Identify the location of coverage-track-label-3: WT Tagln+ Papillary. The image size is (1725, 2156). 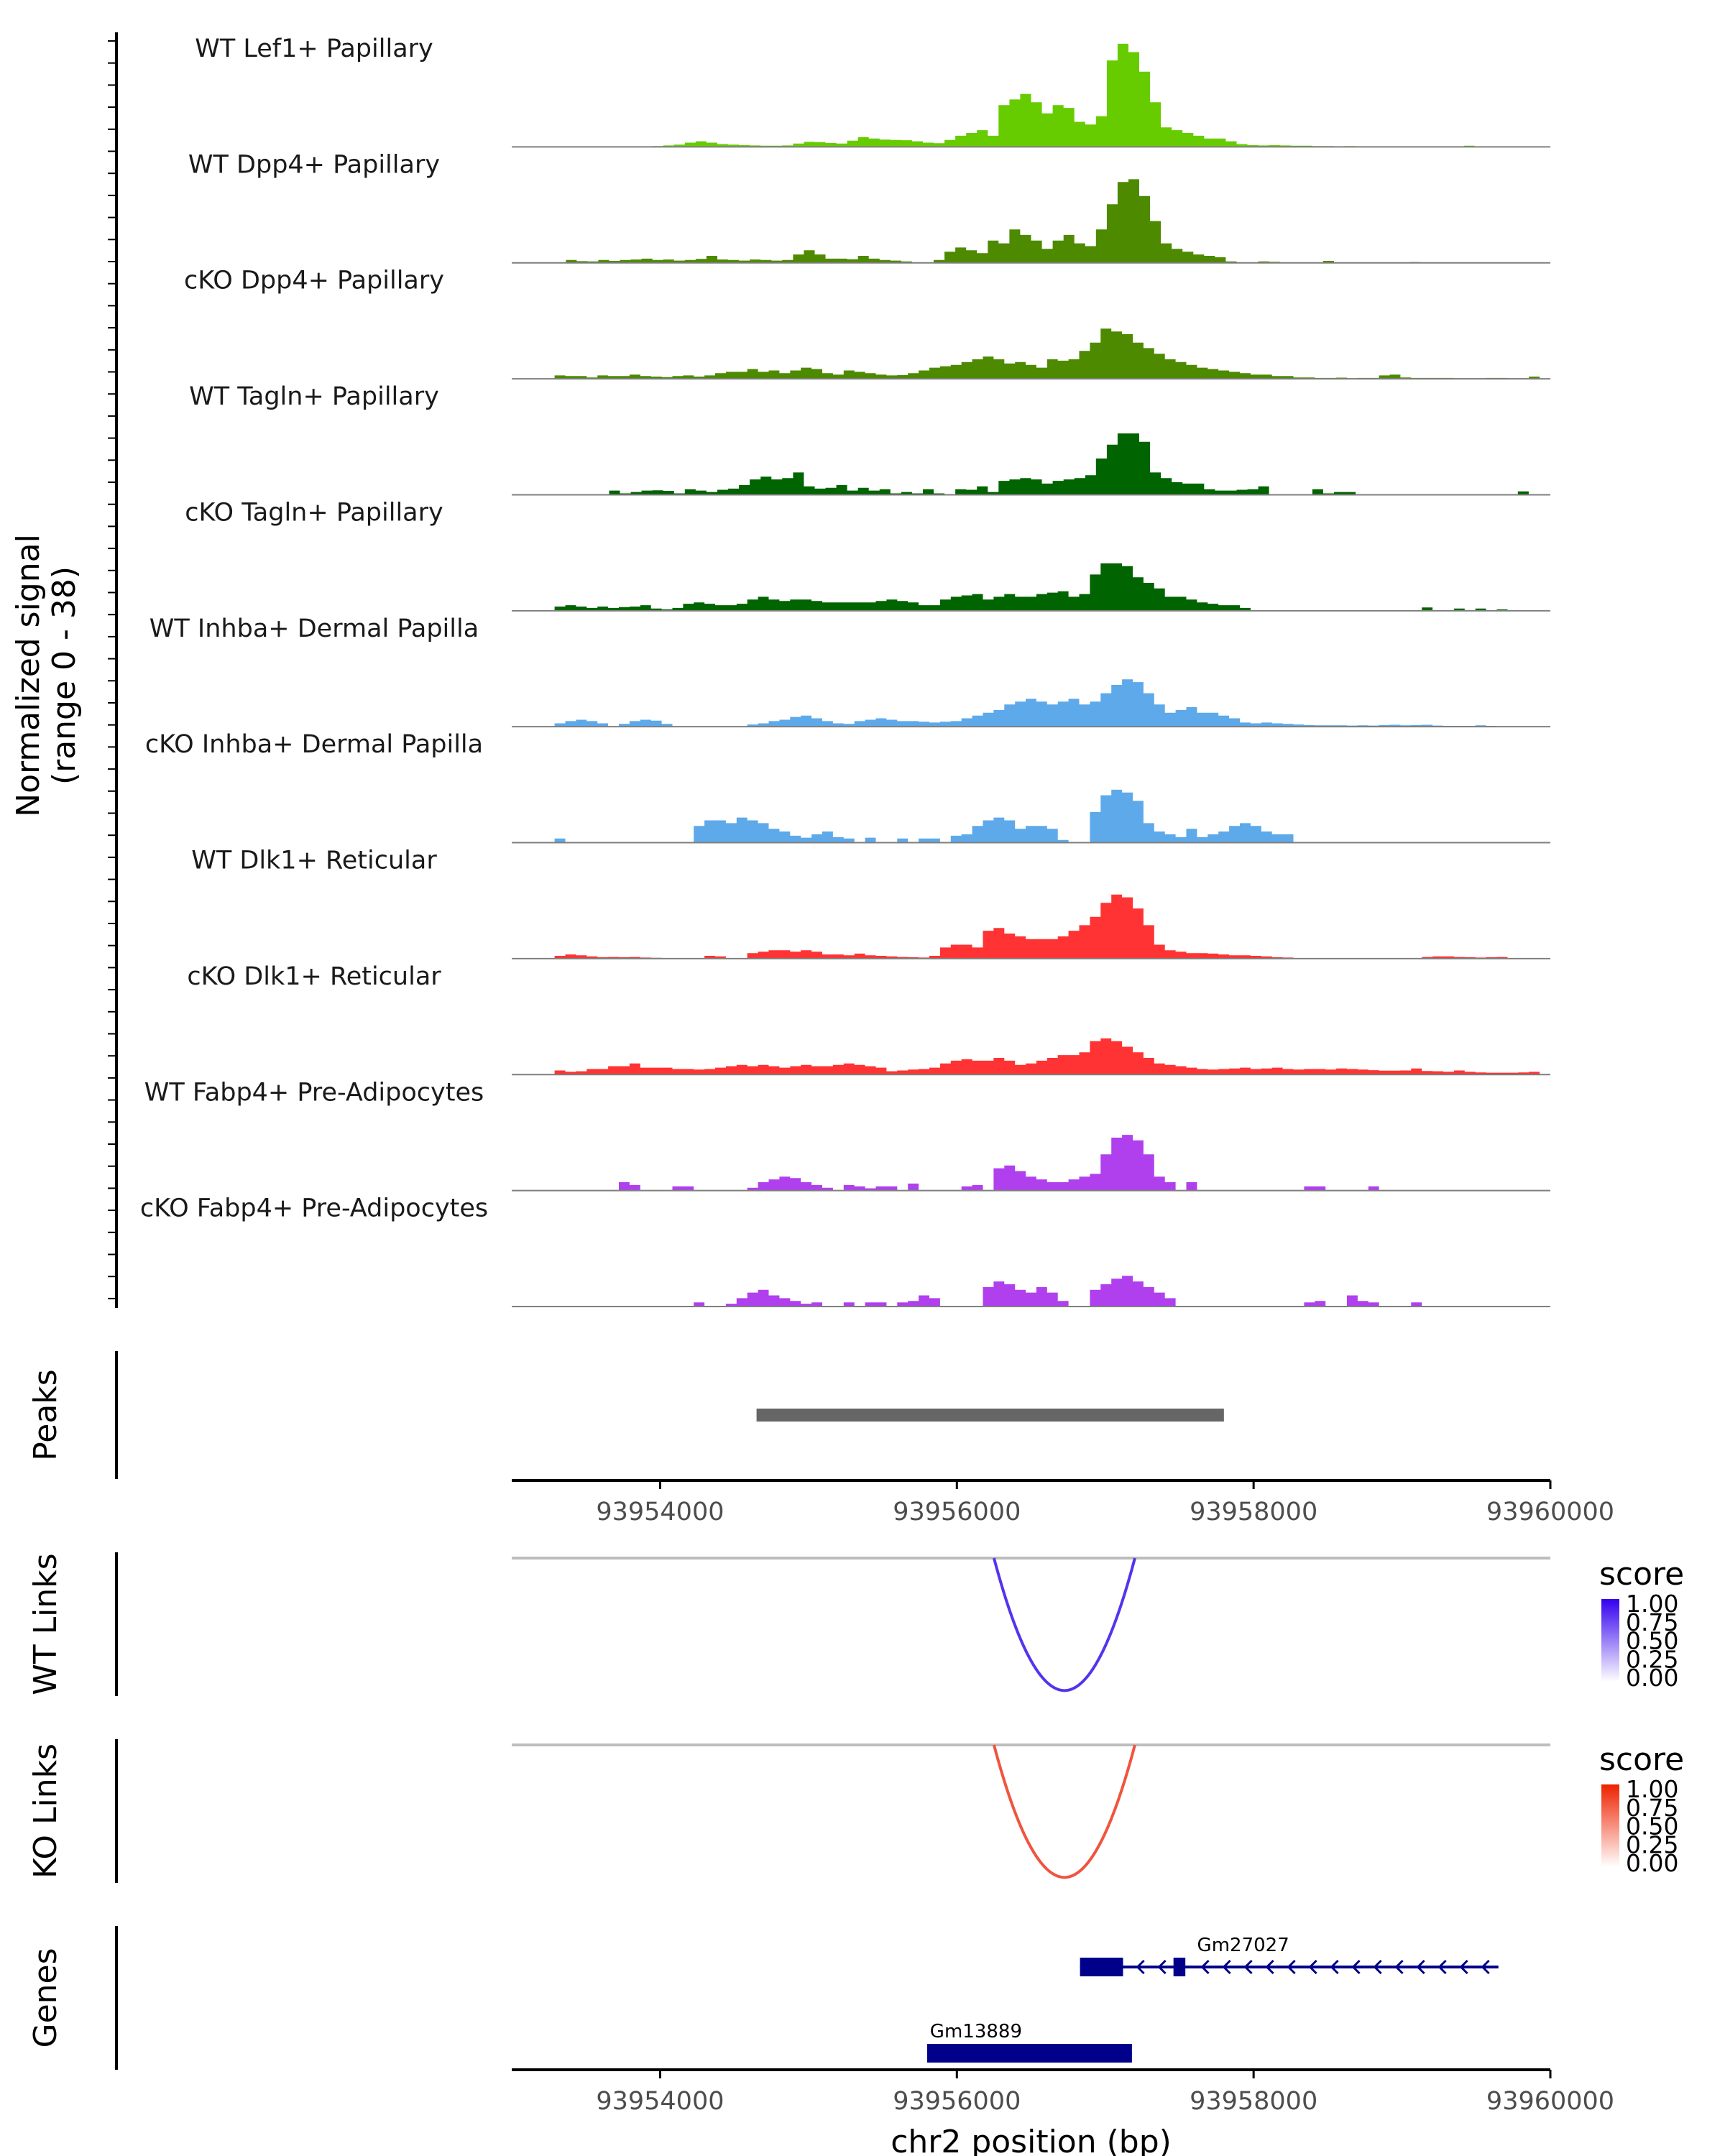
(314, 397).